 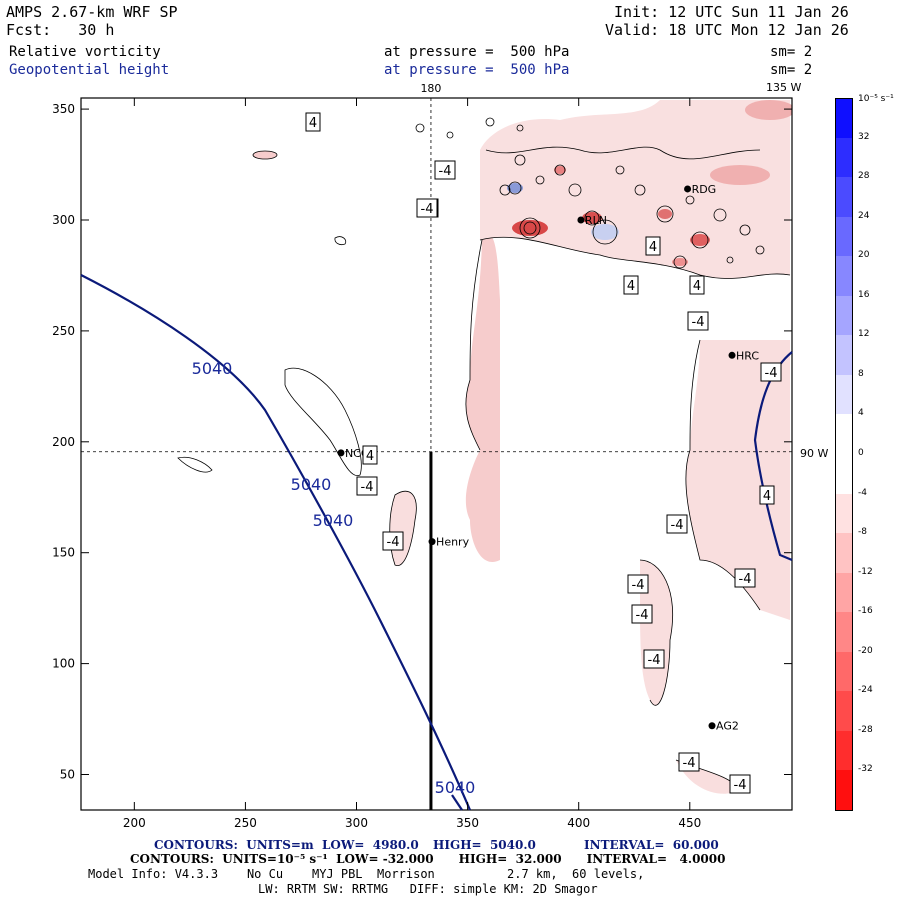 I want to click on x-tick-label: 400, so click(x=578, y=823).